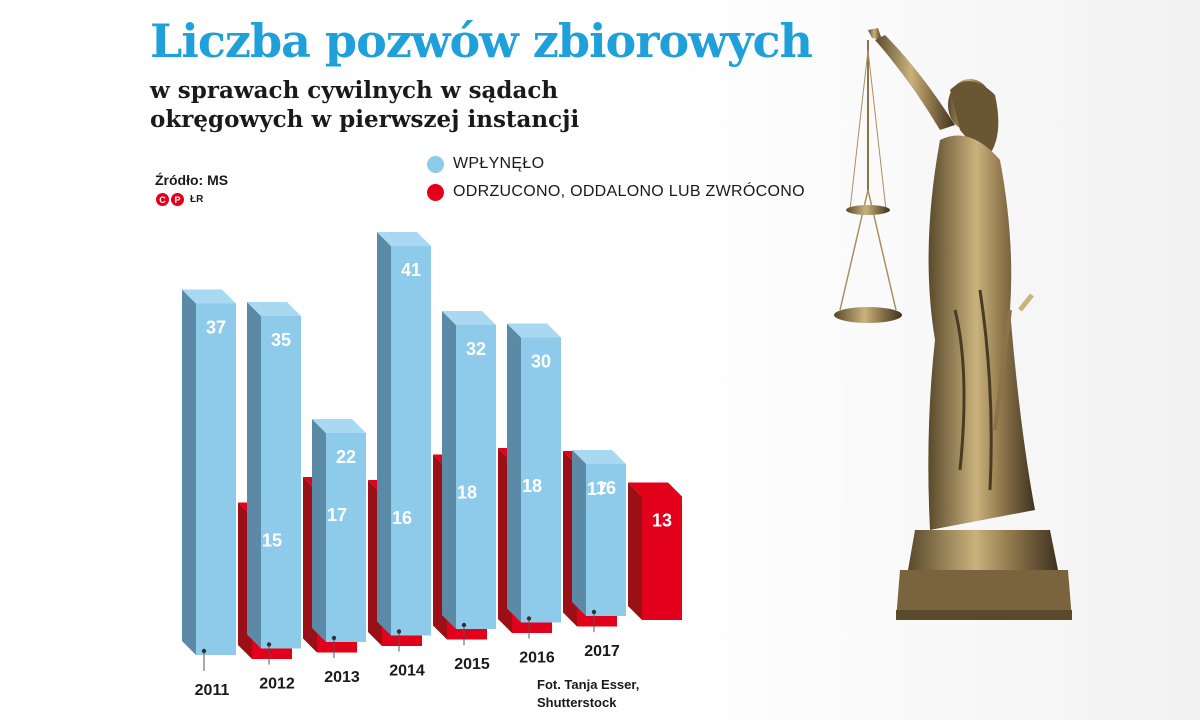  I want to click on bar-filed-2016-top, so click(534, 330).